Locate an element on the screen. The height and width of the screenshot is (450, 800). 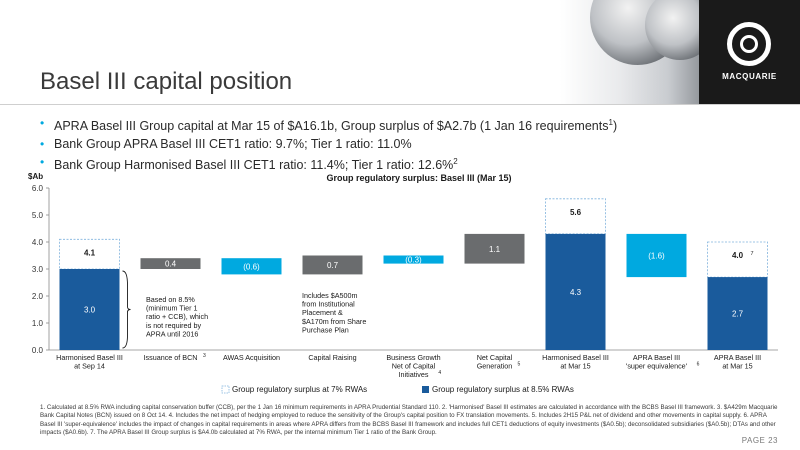
data-label: 3.0 is located at coordinates (90, 310).